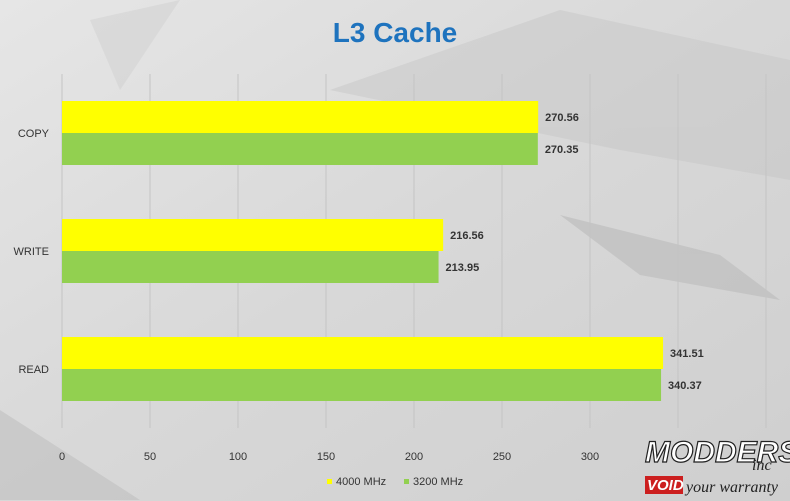 Image resolution: width=790 pixels, height=501 pixels. Describe the element at coordinates (590, 457) in the screenshot. I see `x-tick-label: 300` at that location.